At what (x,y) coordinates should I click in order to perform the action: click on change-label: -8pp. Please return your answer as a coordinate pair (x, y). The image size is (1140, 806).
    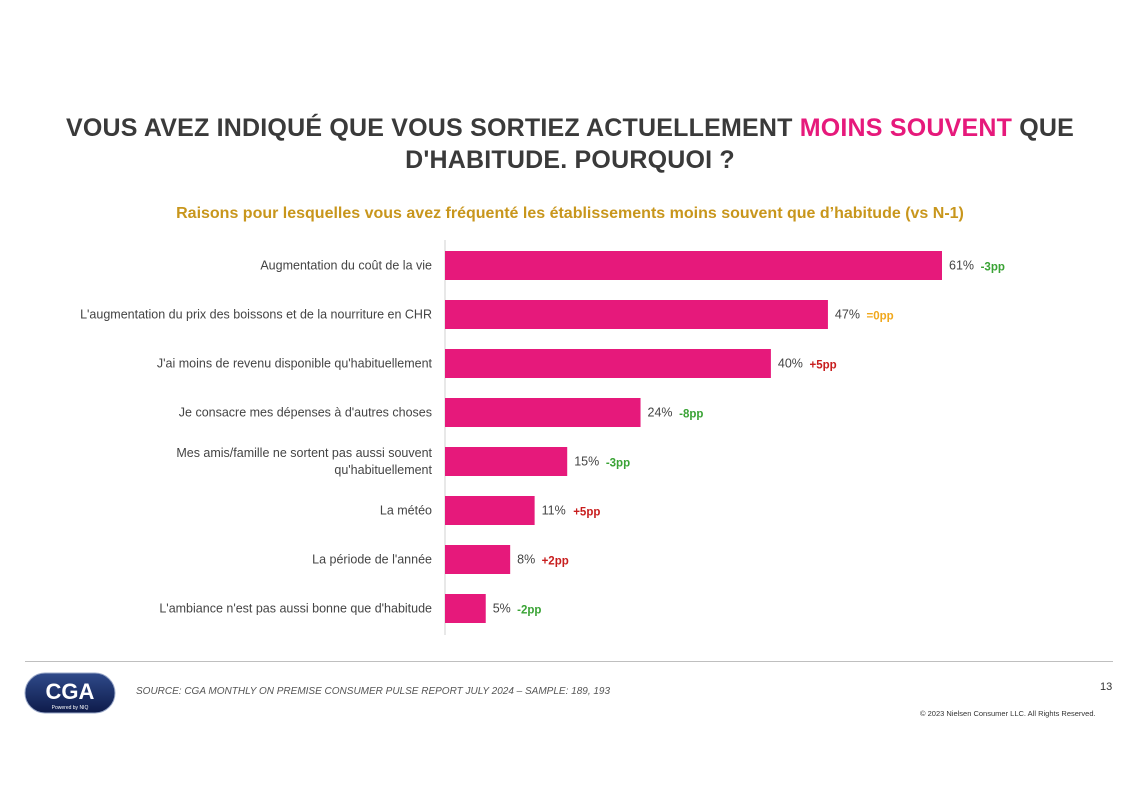
    Looking at the image, I should click on (691, 415).